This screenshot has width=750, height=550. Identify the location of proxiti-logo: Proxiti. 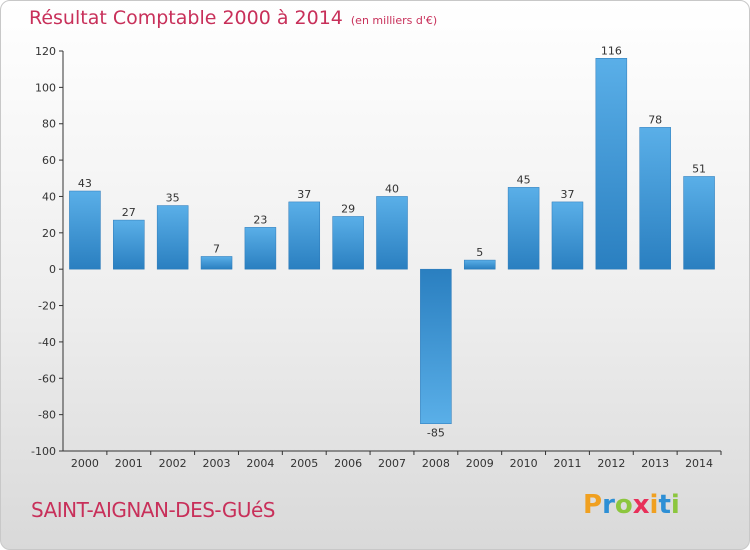
(631, 505).